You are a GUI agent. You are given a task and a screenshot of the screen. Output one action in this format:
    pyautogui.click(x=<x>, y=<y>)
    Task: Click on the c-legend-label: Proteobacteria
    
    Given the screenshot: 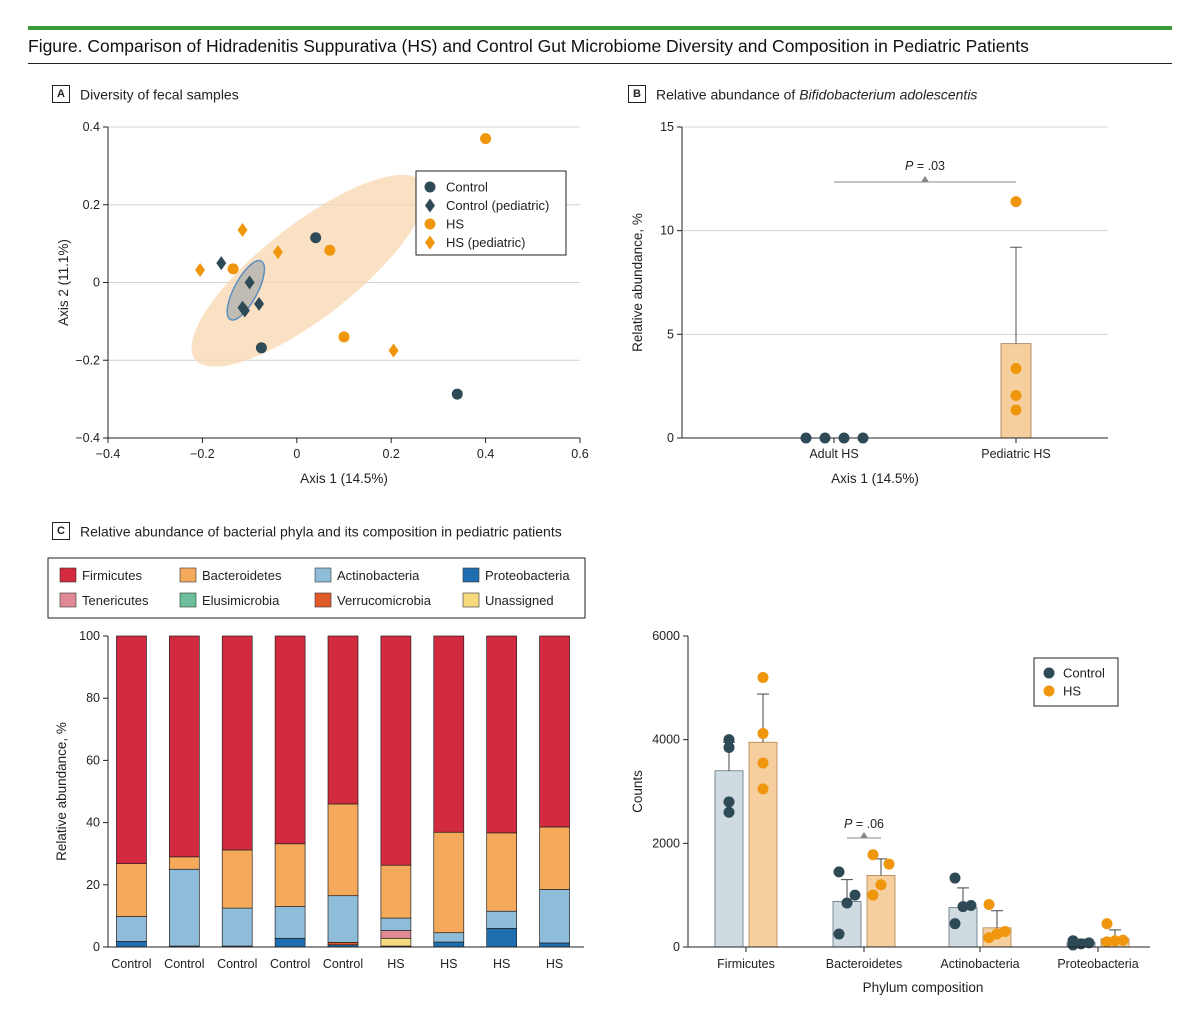 What is the action you would take?
    pyautogui.click(x=527, y=575)
    